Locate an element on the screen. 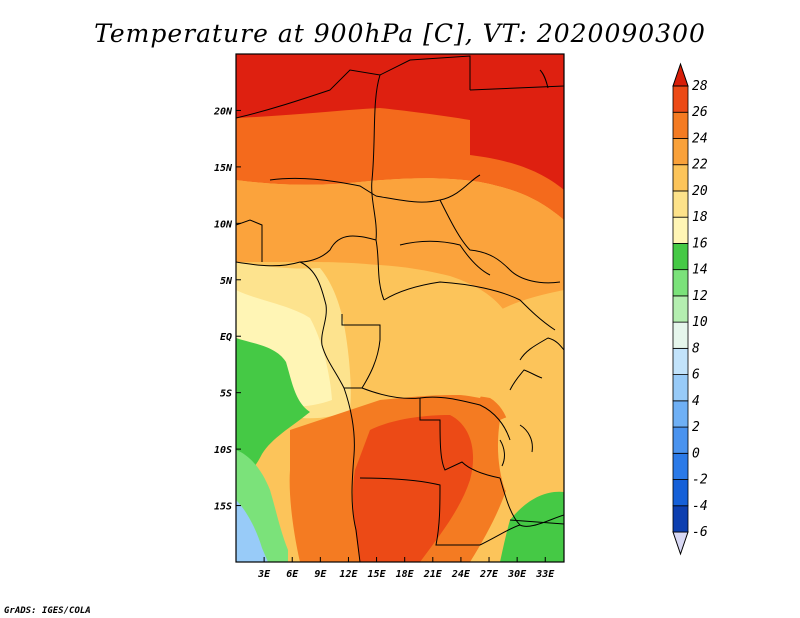  x-tick-label: 33E is located at coordinates (545, 574).